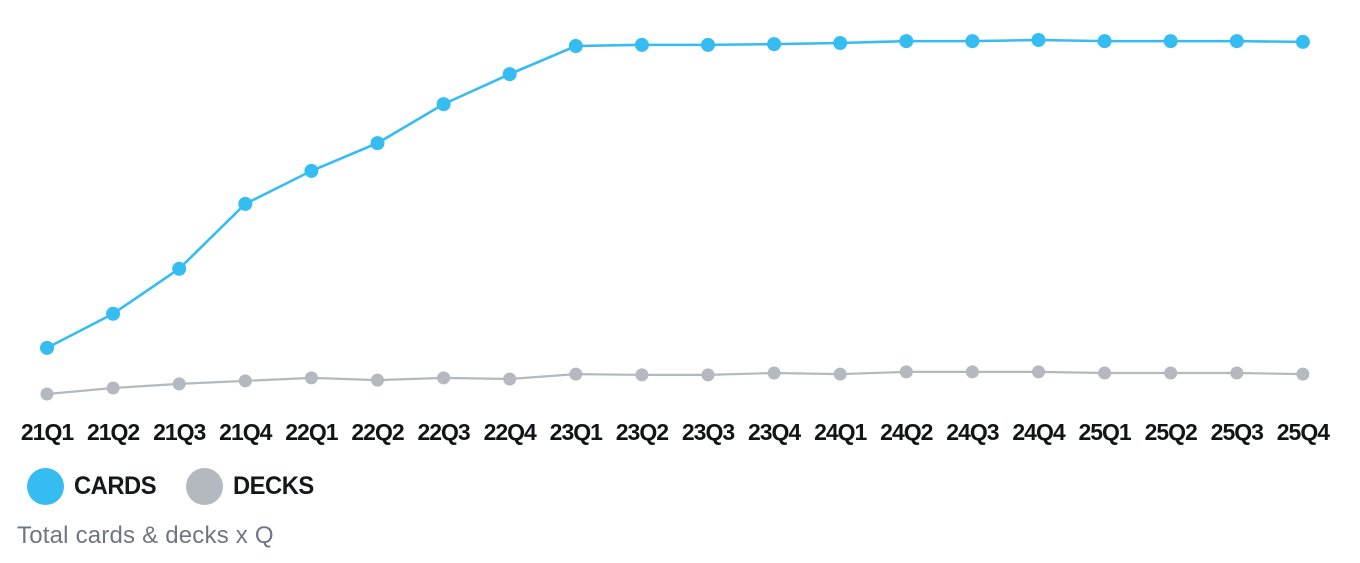 Image resolution: width=1360 pixels, height=563 pixels. What do you see at coordinates (1302, 41) in the screenshot?
I see `cards-data-point-25Q4` at bounding box center [1302, 41].